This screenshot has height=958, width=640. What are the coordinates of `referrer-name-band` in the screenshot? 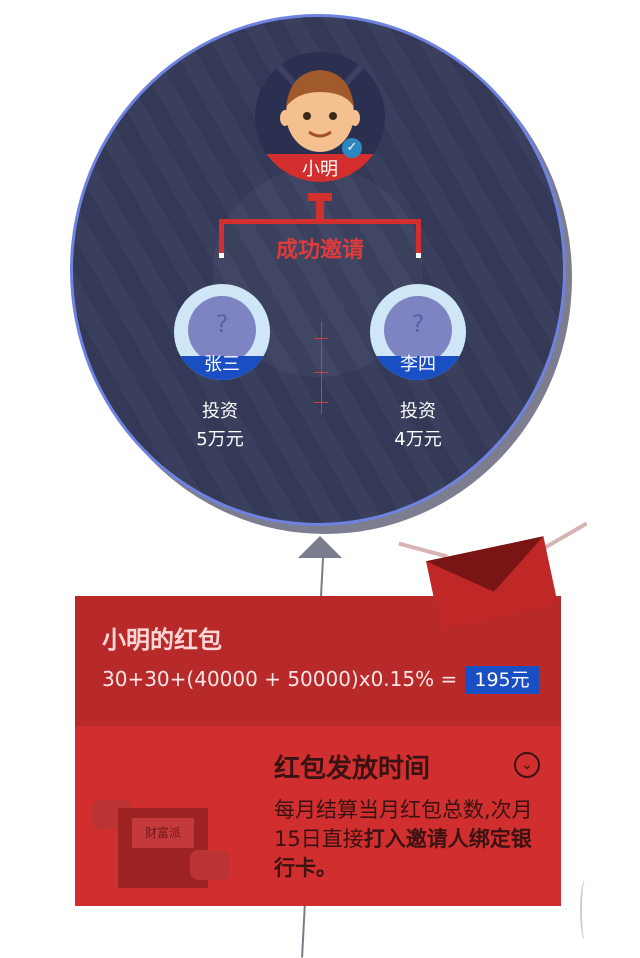 It's located at (320, 168).